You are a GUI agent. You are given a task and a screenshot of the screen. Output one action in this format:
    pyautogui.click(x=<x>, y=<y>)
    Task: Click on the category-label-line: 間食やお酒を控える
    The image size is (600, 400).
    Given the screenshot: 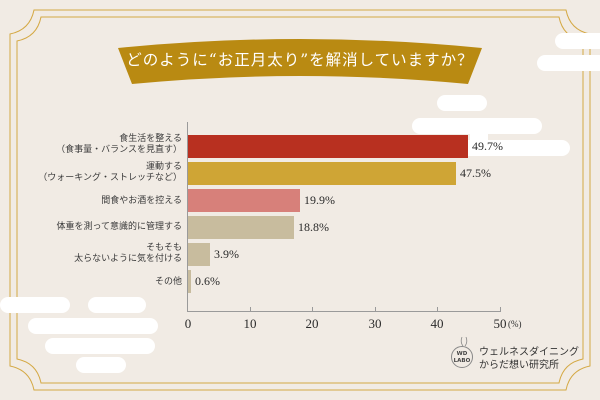 What is the action you would take?
    pyautogui.click(x=141, y=201)
    